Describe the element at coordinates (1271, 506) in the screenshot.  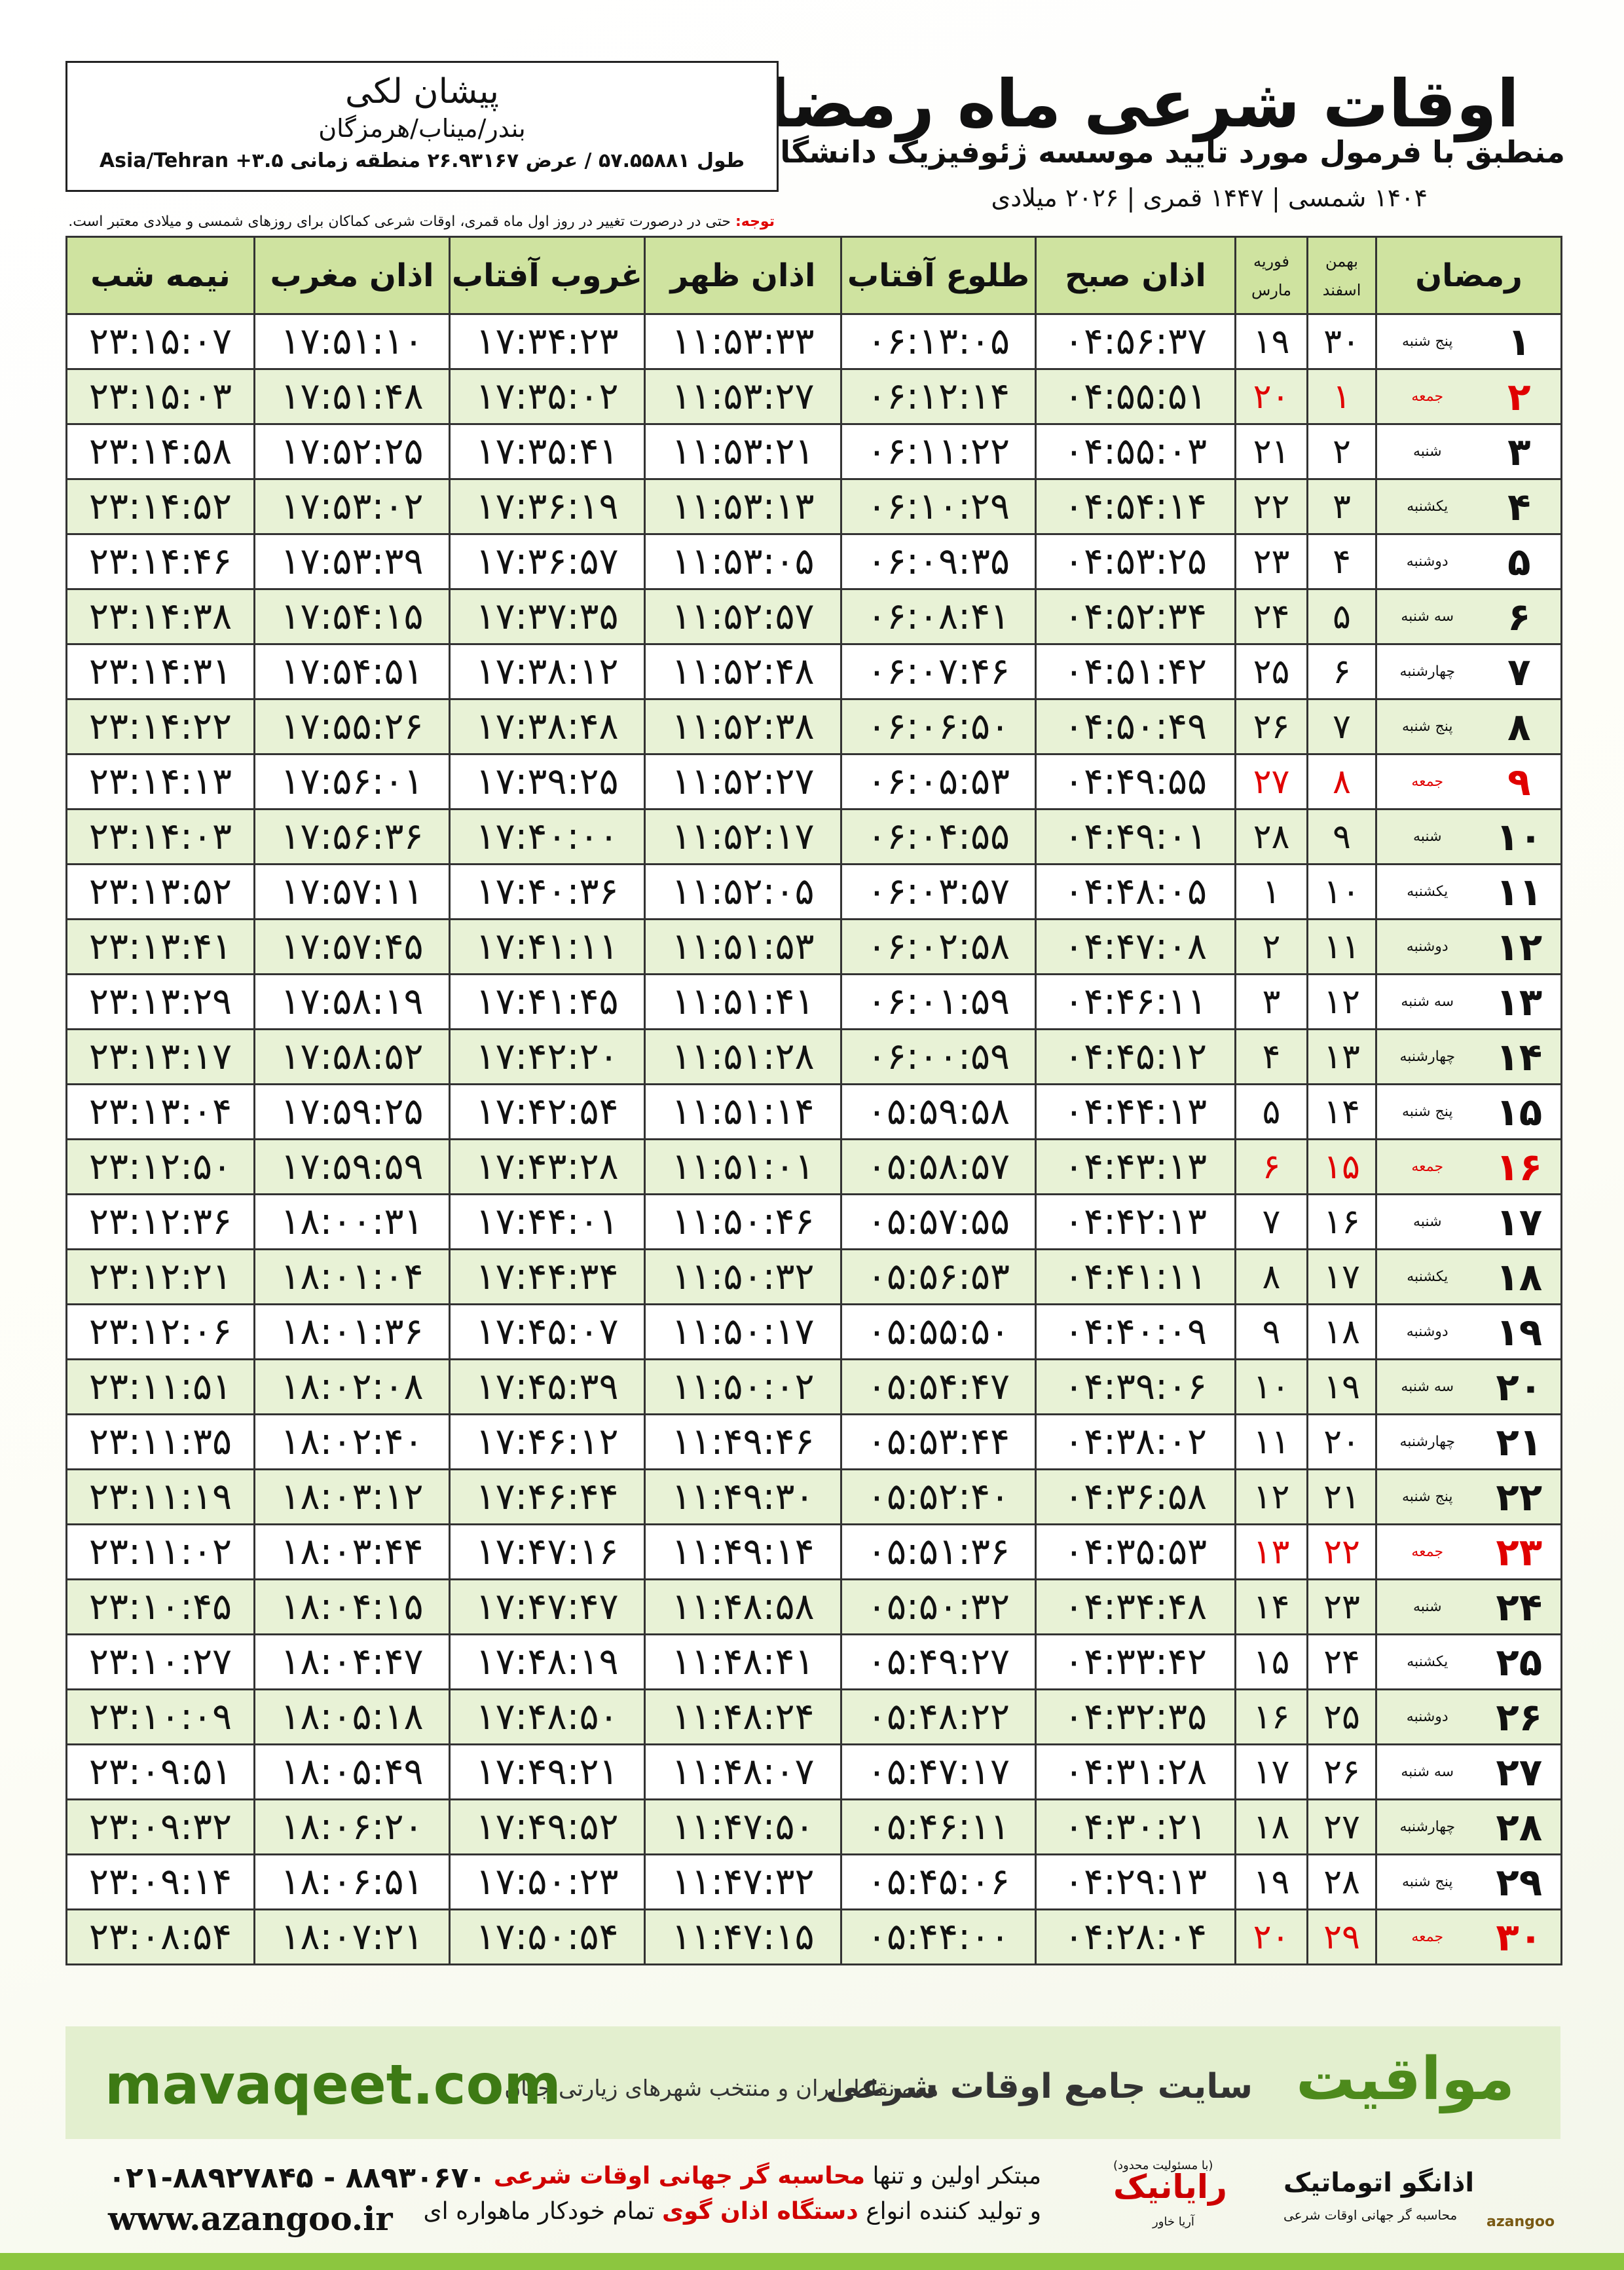
I see `miladi-day: ۲۲` at that location.